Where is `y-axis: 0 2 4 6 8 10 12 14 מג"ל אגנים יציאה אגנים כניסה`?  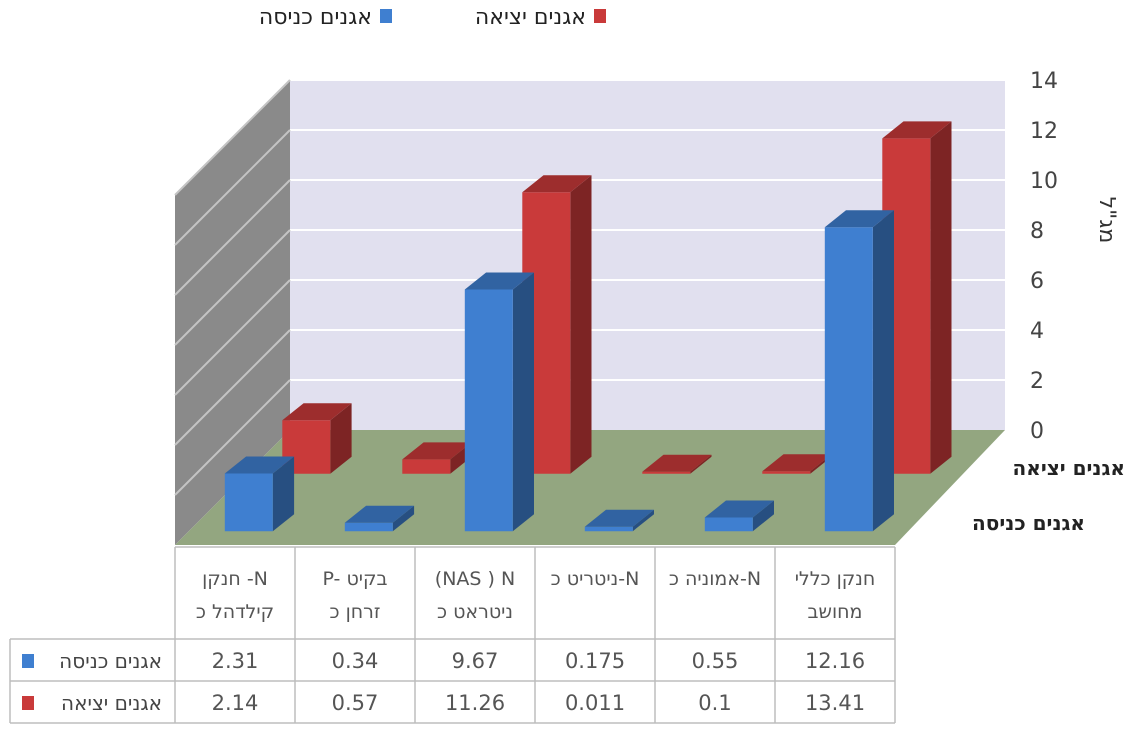 y-axis: 0 2 4 6 8 10 12 14 מג"ל אגנים יציאה אגנים כניסה is located at coordinates (1048, 302).